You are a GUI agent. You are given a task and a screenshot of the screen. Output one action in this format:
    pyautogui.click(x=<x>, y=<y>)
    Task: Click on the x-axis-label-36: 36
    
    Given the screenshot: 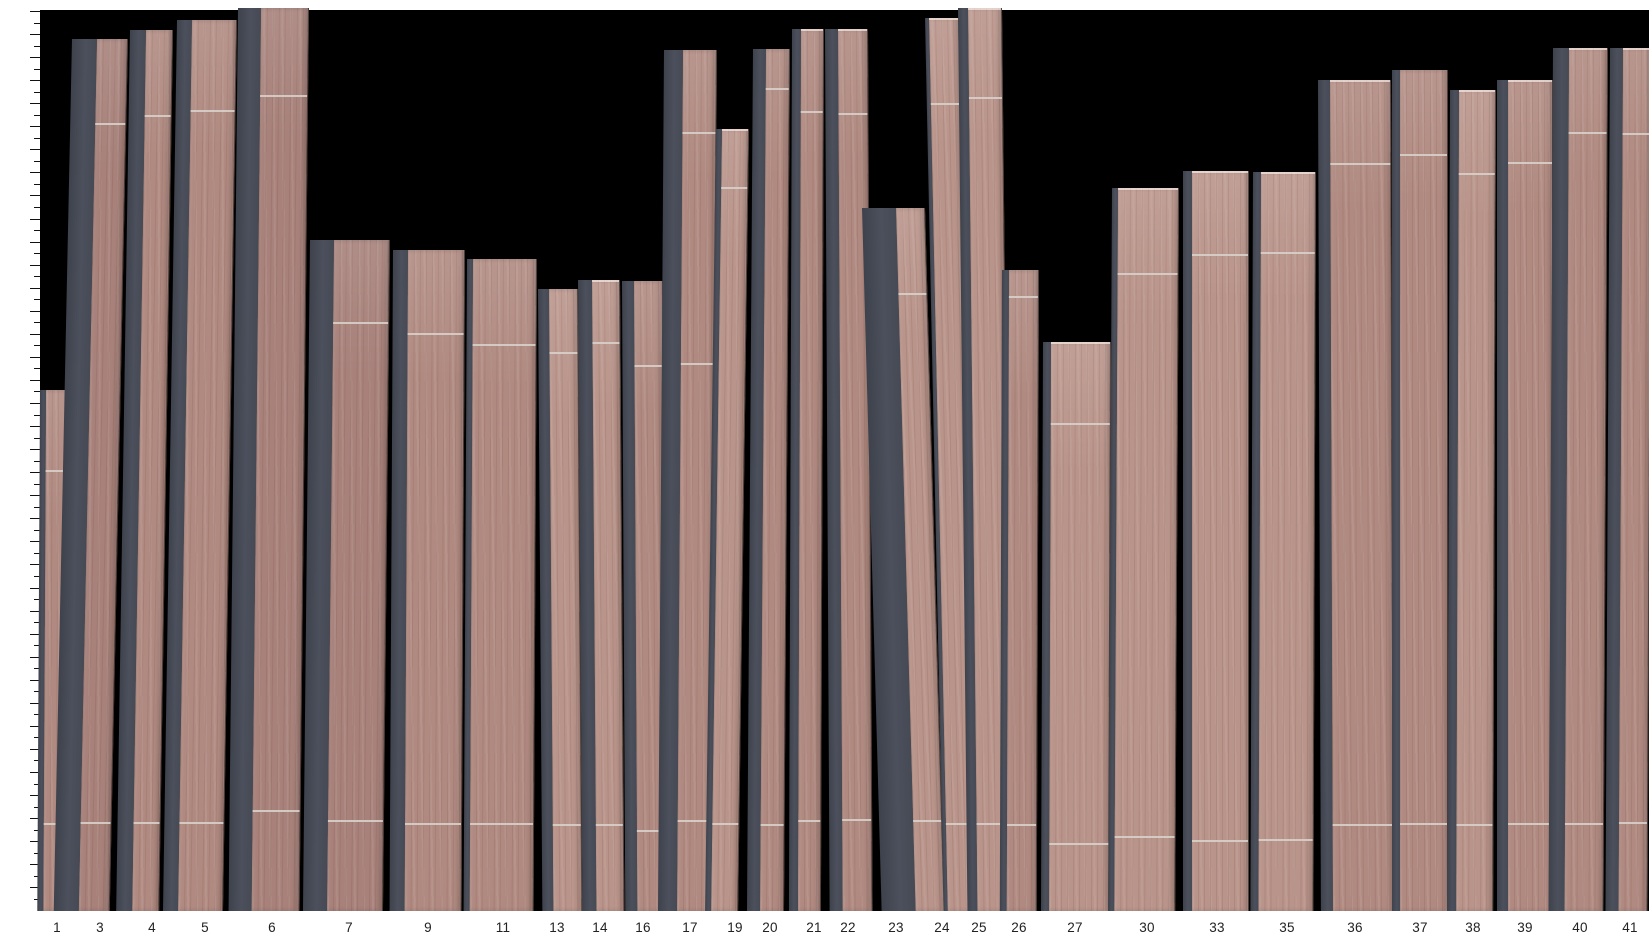 What is the action you would take?
    pyautogui.click(x=1355, y=927)
    